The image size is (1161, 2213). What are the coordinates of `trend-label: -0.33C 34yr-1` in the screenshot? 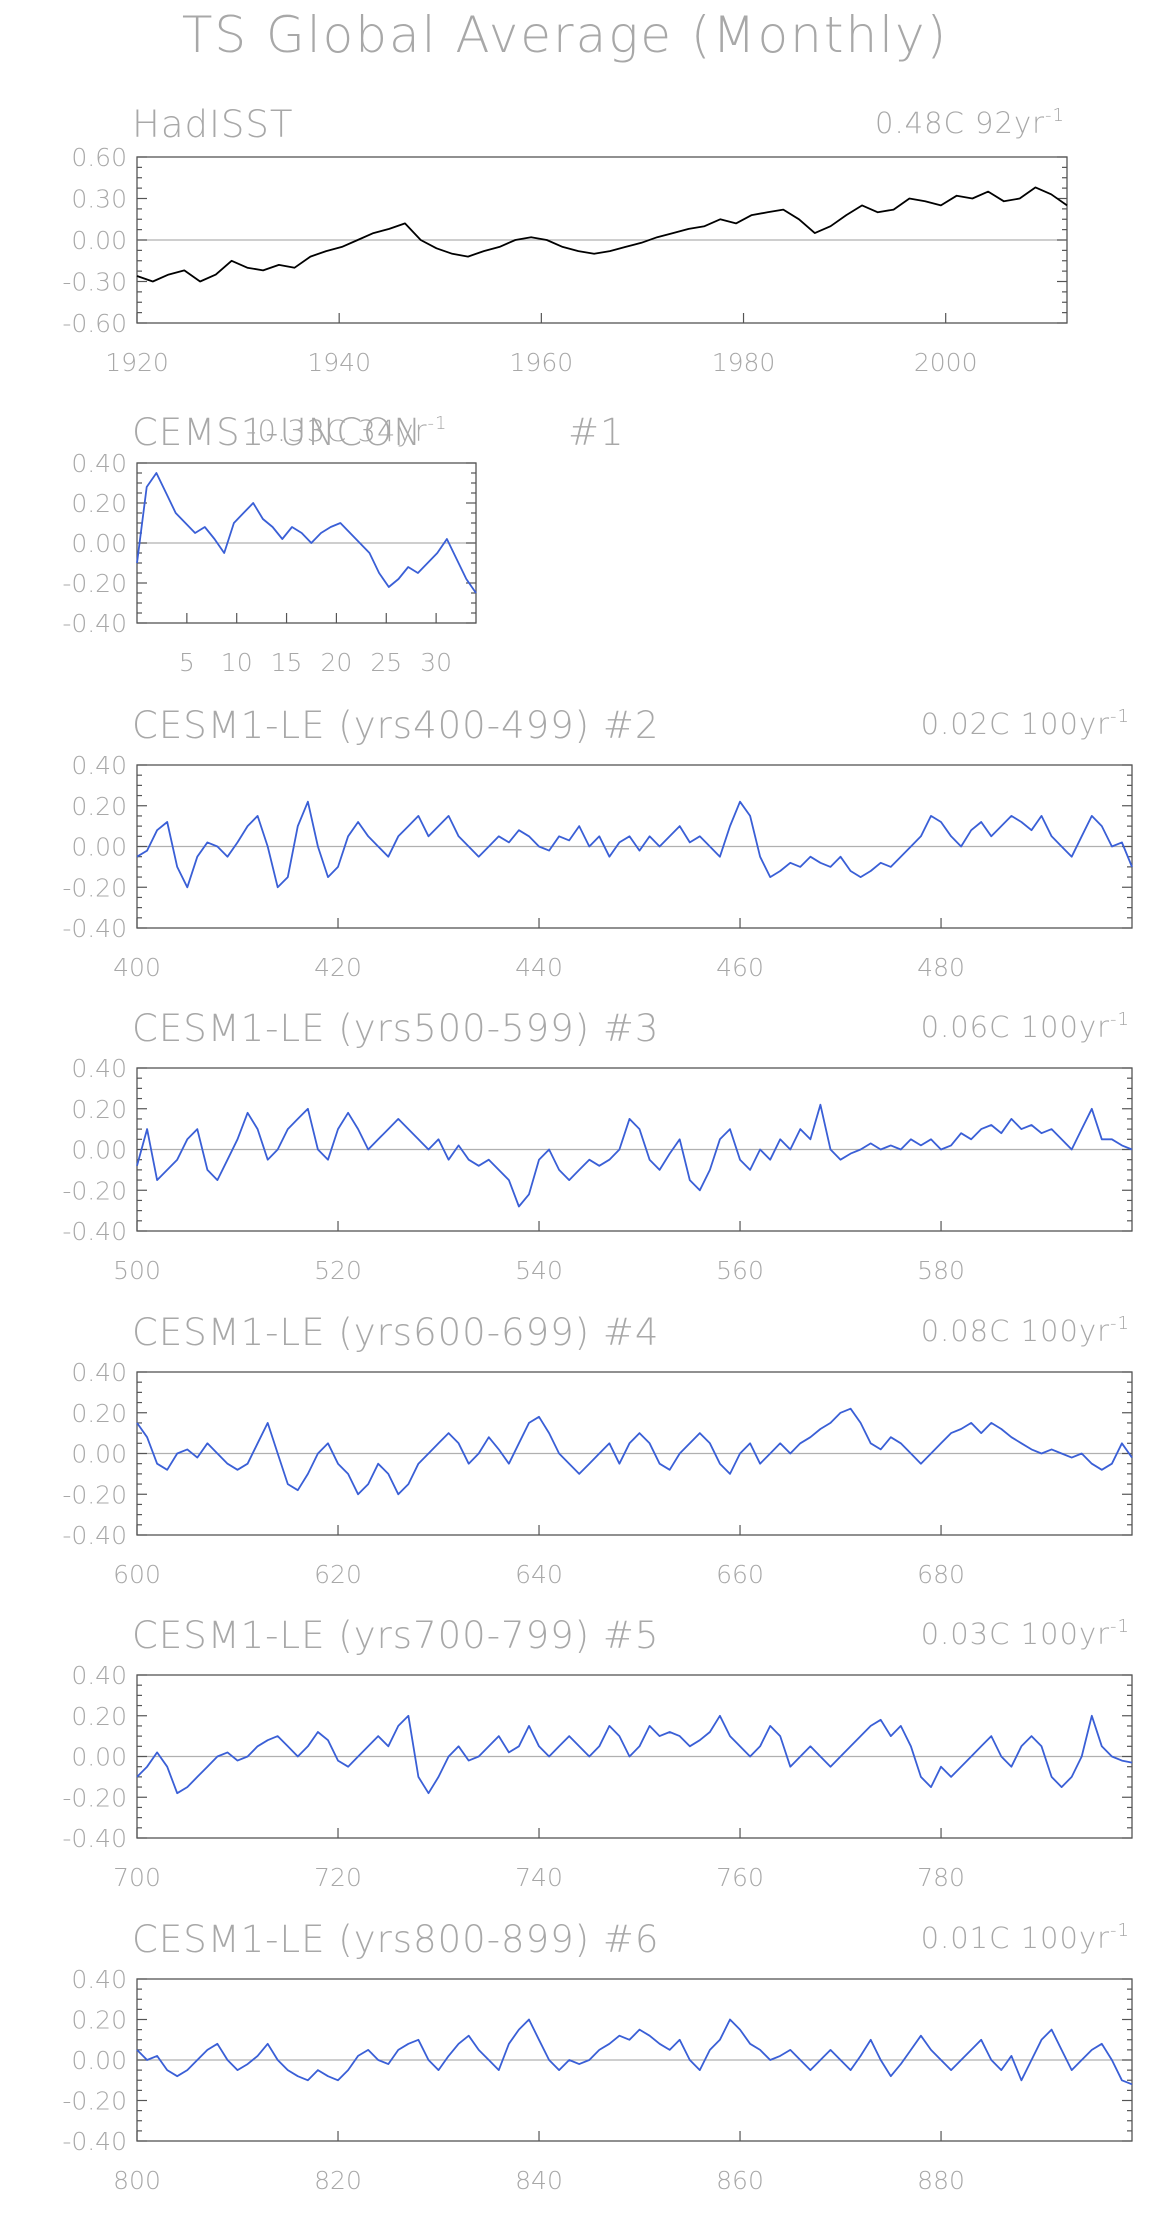 It's located at (346, 430).